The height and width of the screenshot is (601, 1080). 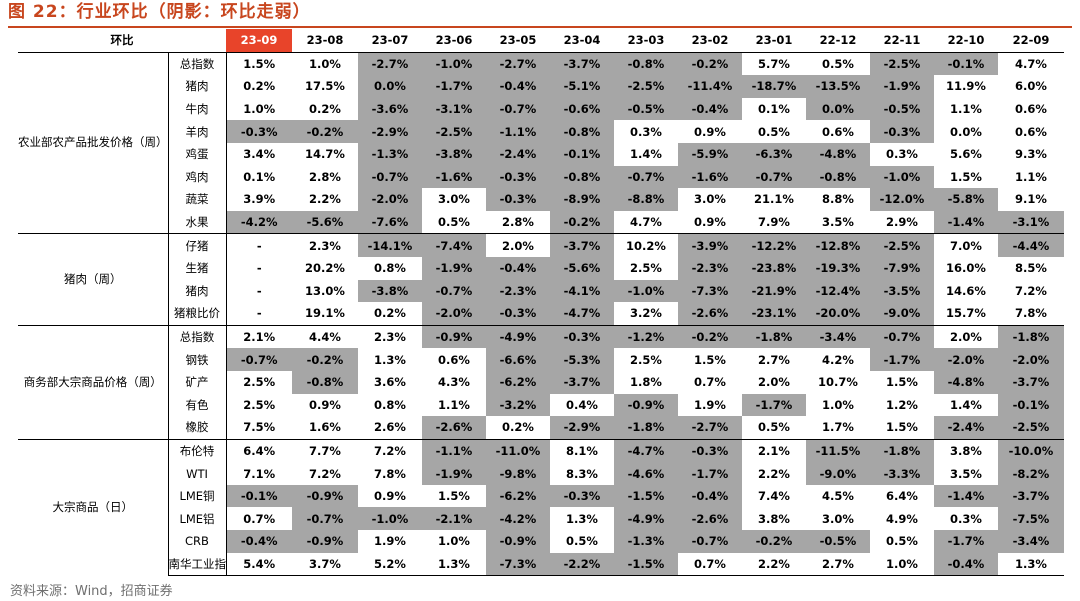 What do you see at coordinates (325, 176) in the screenshot?
I see `value-cell: 2.8%` at bounding box center [325, 176].